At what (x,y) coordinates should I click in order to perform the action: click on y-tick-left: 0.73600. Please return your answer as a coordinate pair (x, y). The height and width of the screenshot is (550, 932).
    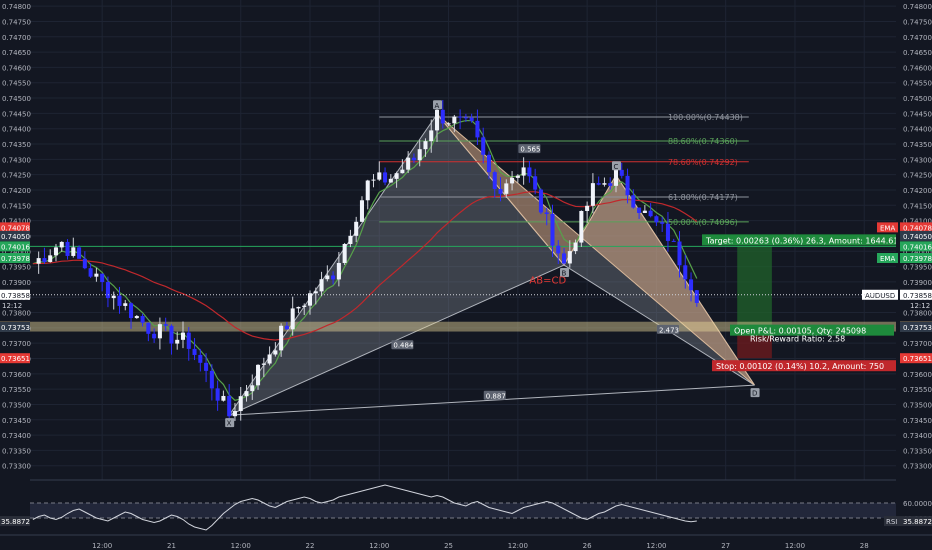
    Looking at the image, I should click on (16, 375).